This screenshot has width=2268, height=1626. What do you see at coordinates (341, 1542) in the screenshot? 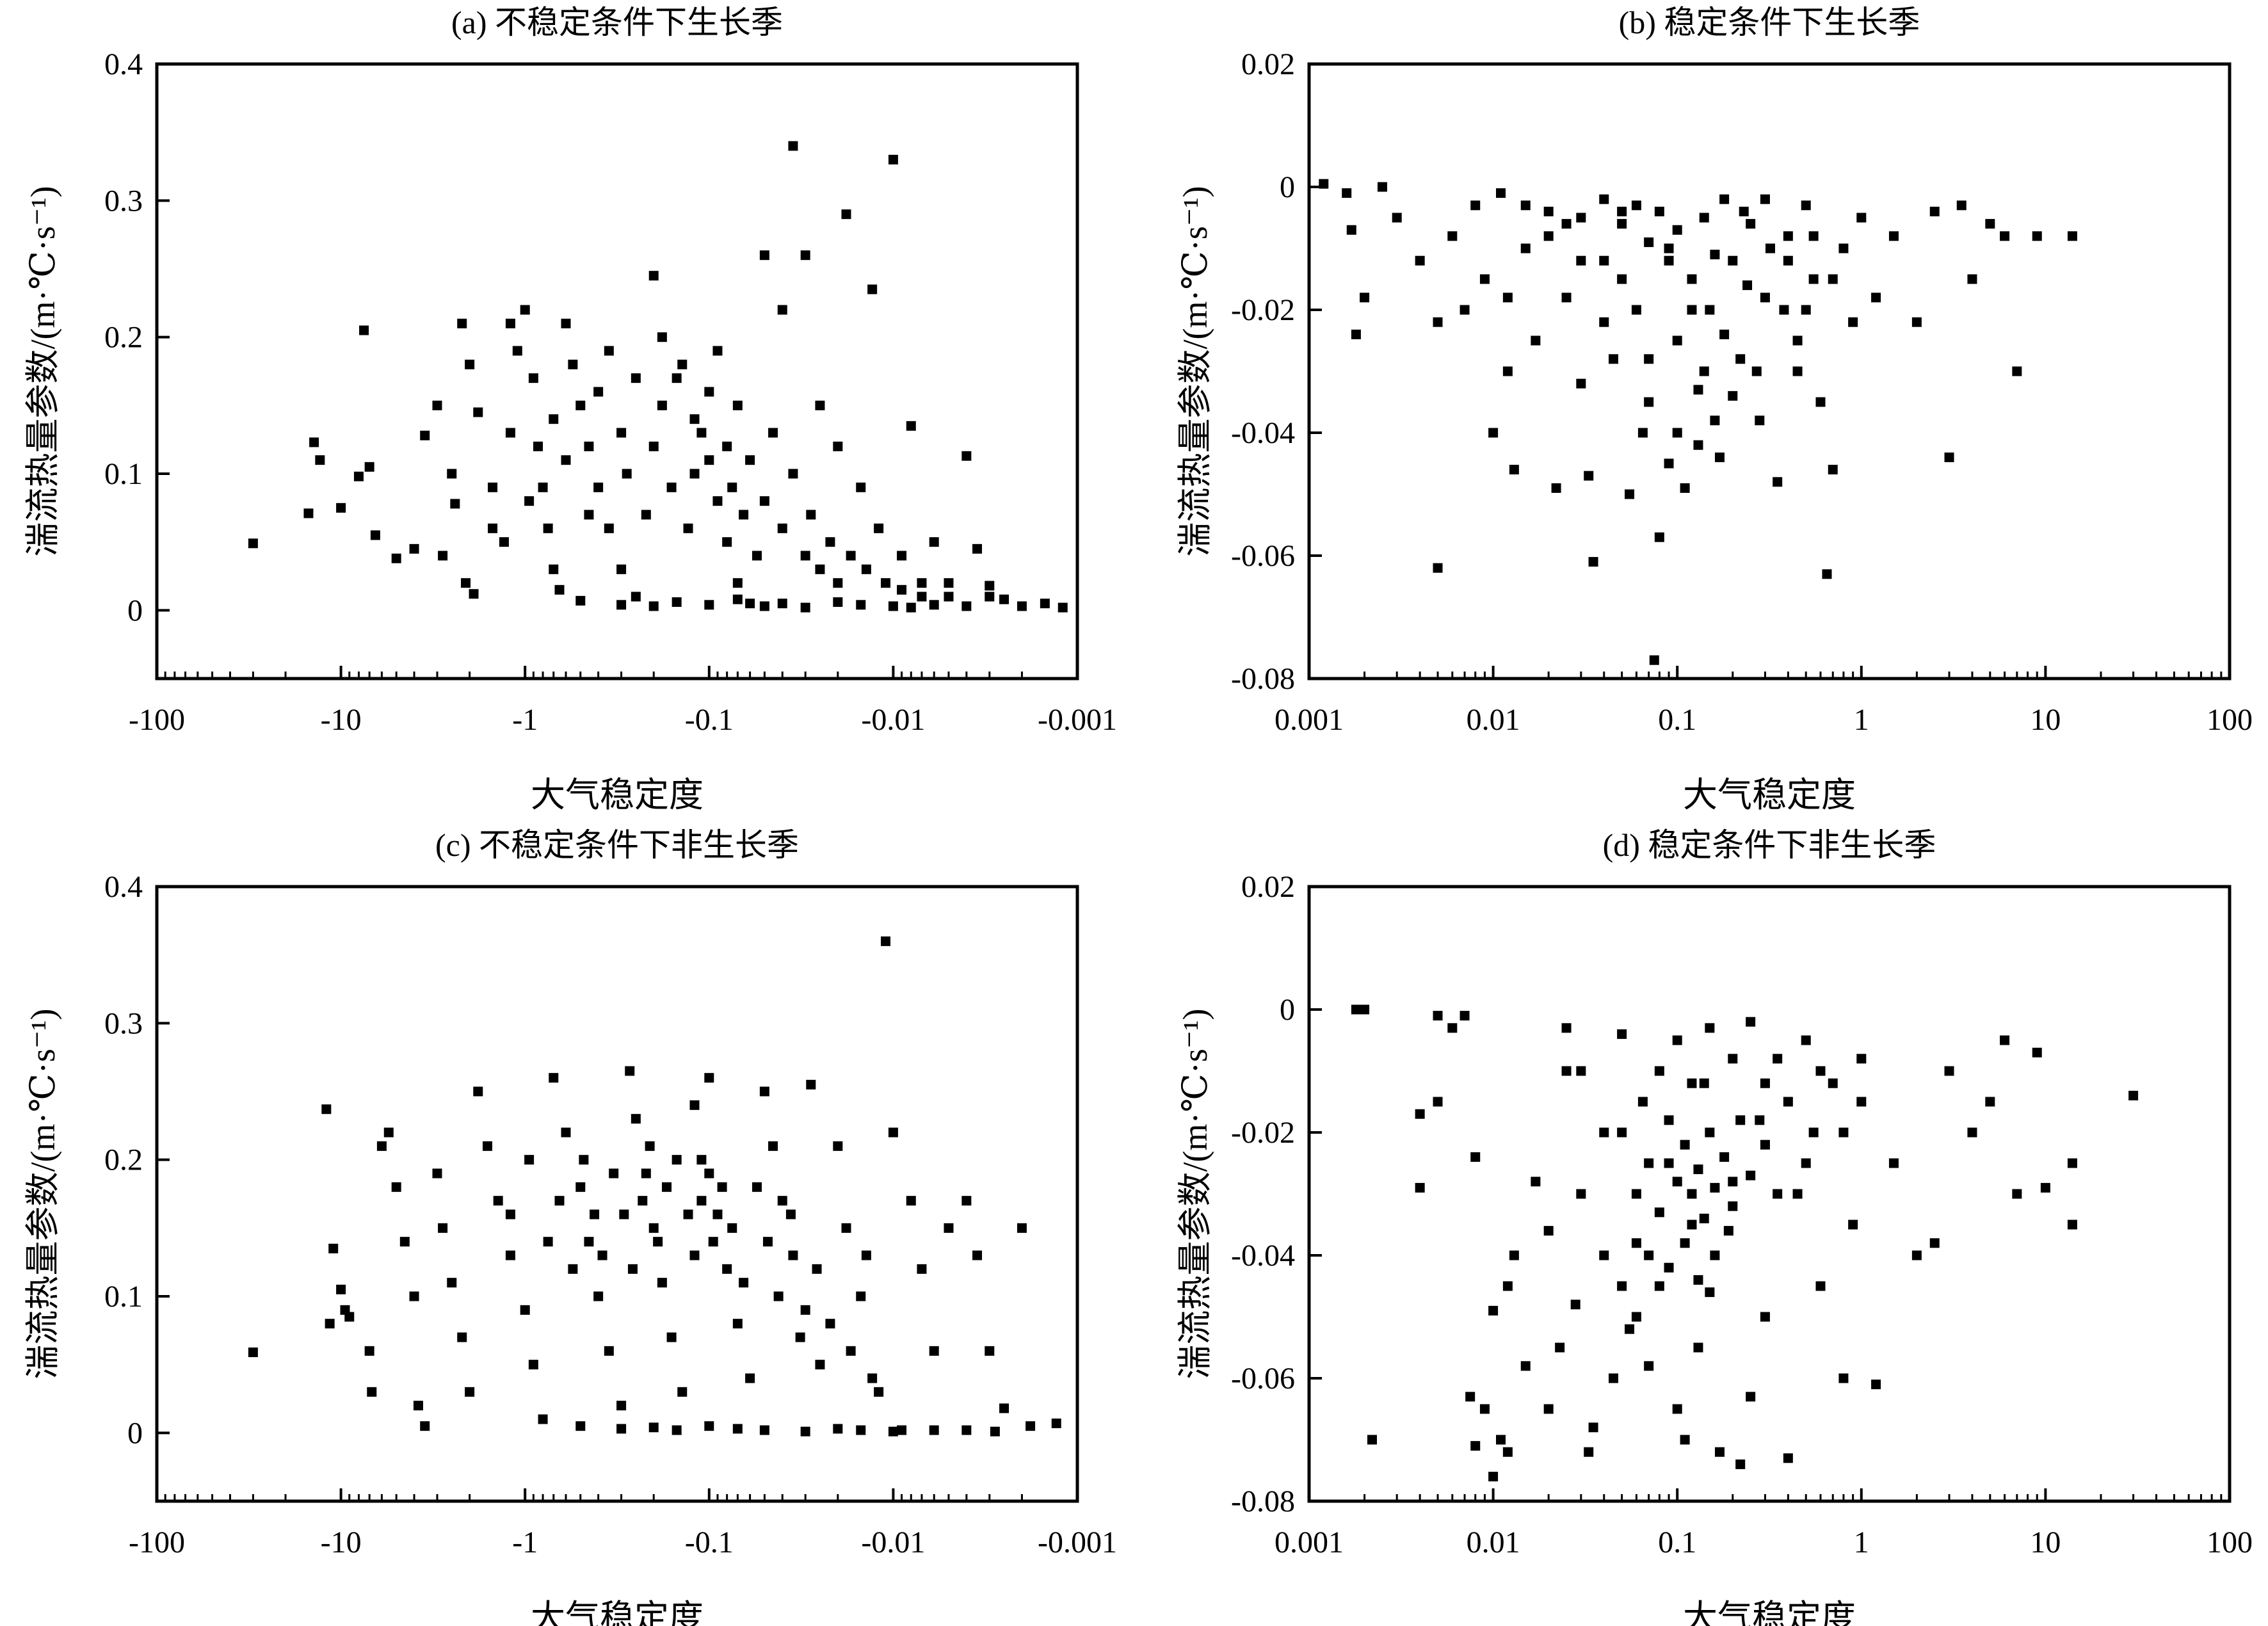
I see `x-tick-label: -10` at bounding box center [341, 1542].